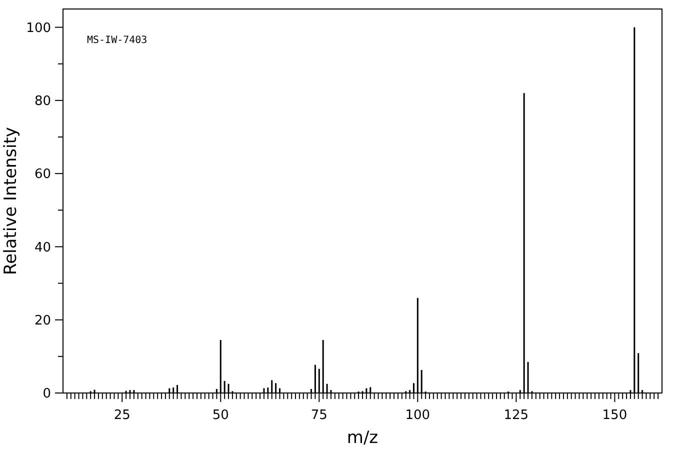  What do you see at coordinates (11, 201) in the screenshot?
I see `y-axis-title: Relative Intensity` at bounding box center [11, 201].